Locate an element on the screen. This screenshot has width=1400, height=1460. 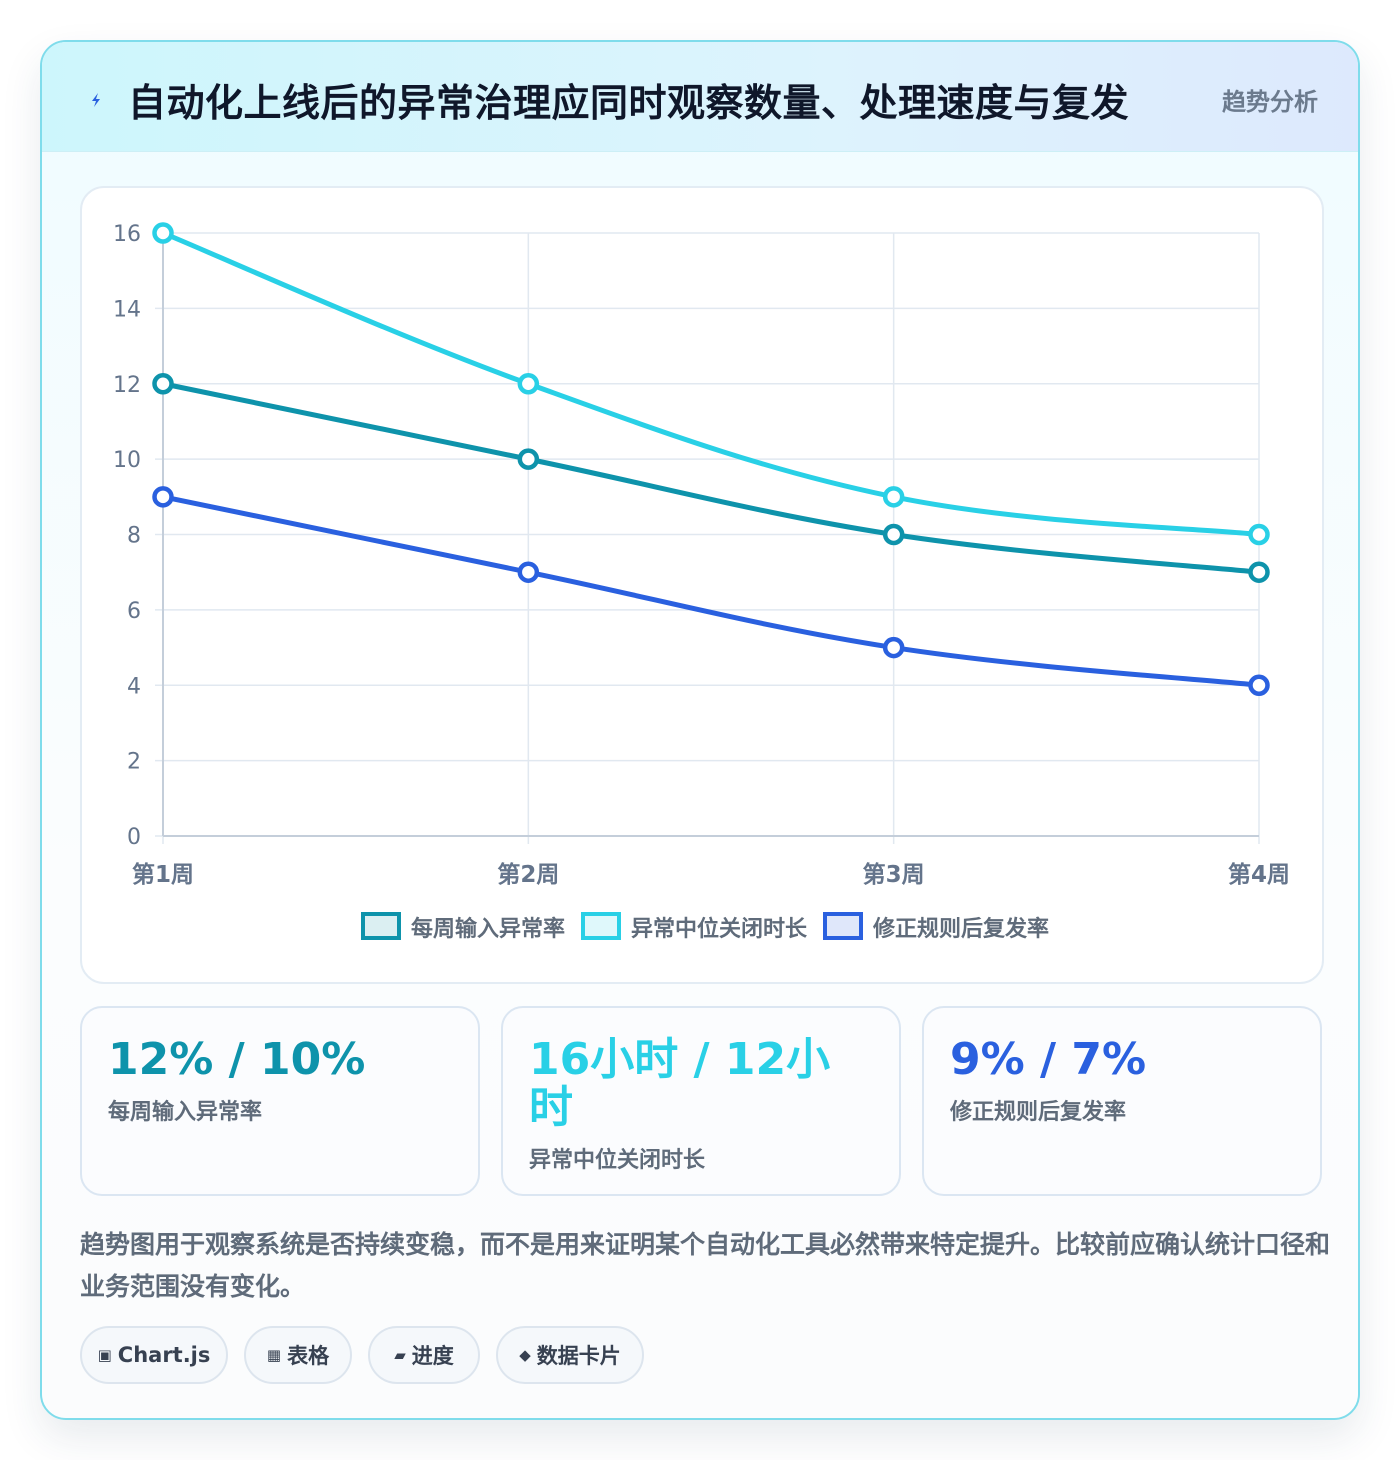
y-tick-label: 16 is located at coordinates (127, 234).